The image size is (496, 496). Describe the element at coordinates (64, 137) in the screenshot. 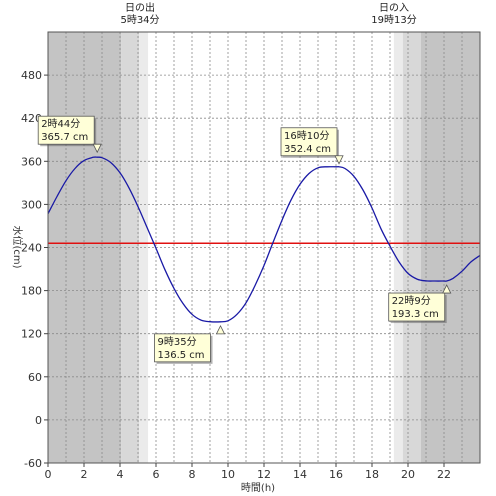

I see `callout-value: 365.7 cm` at that location.